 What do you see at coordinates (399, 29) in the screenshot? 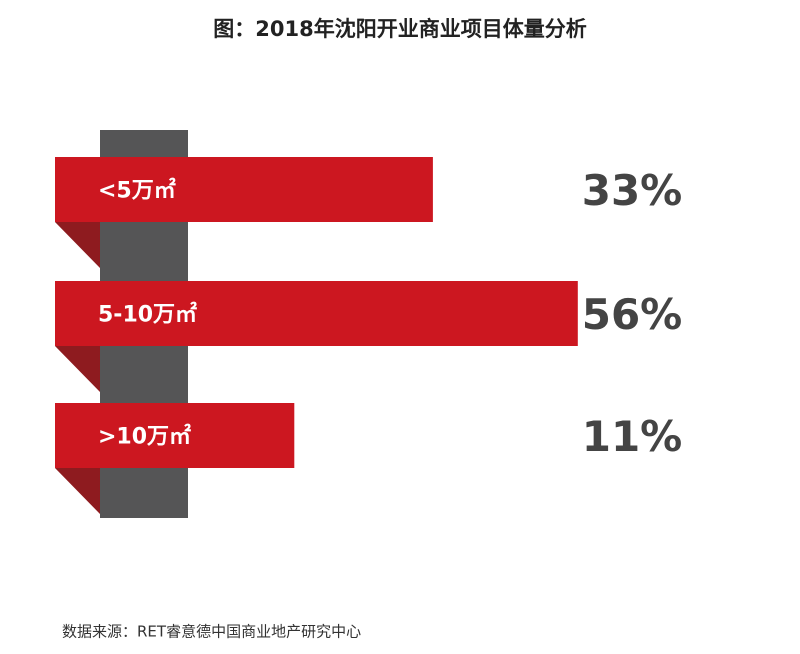
I see `chart-title: 图：2018年沈阳开业商业项目体量分析` at bounding box center [399, 29].